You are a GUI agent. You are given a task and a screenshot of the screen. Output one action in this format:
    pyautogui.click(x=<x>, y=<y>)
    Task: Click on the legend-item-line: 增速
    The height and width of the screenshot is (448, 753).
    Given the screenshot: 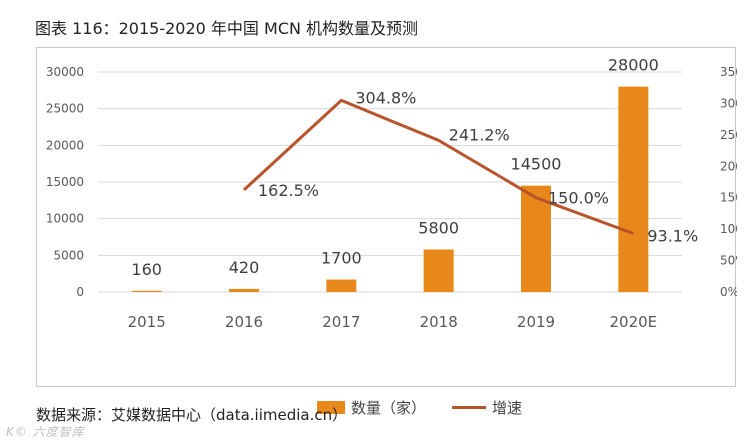 What is the action you would take?
    pyautogui.click(x=487, y=407)
    